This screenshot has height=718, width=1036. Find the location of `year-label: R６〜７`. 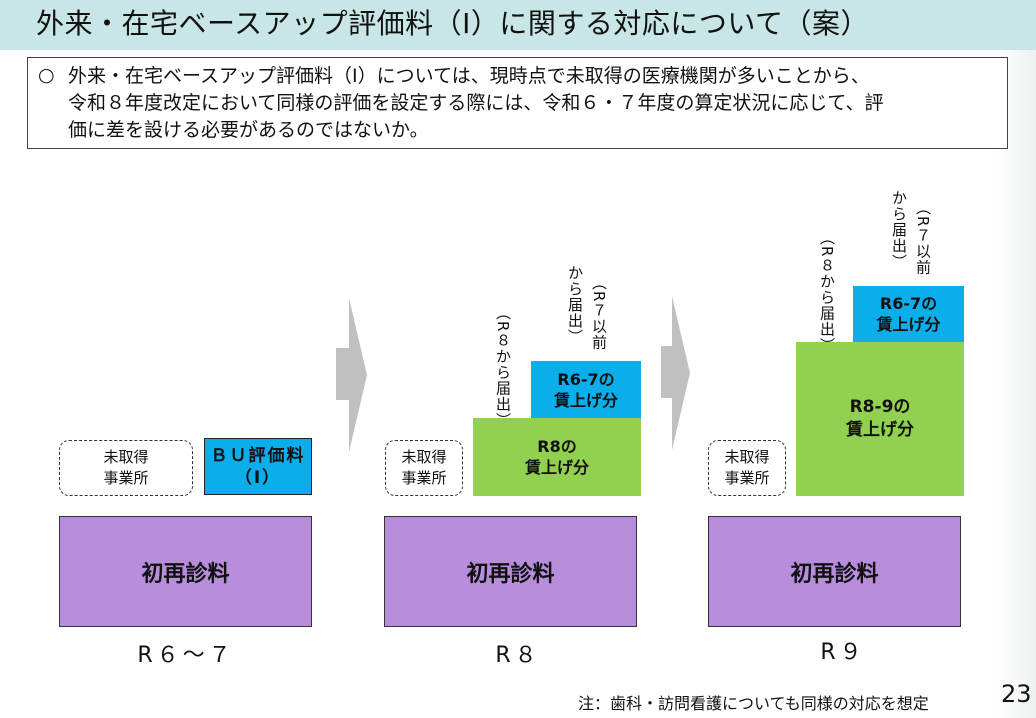

year-label: R６〜７ is located at coordinates (186, 655).